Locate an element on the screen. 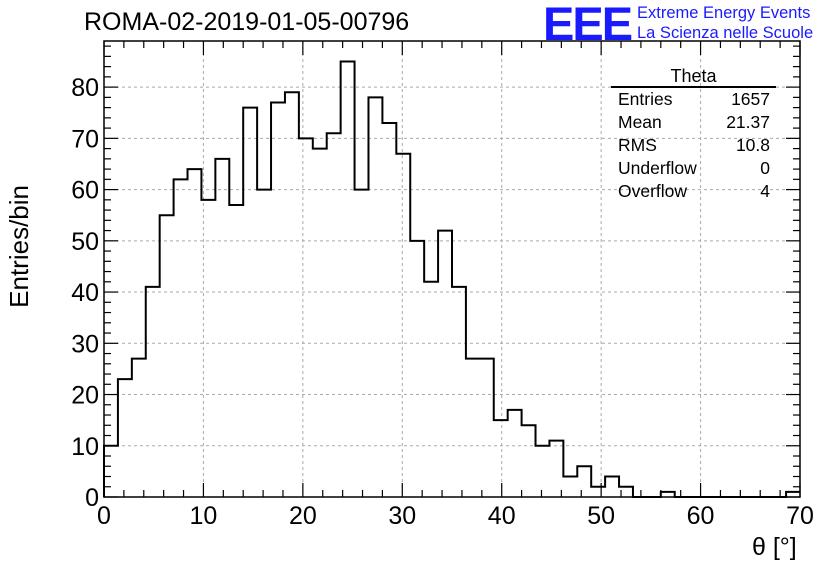  x-tick-label: 20 is located at coordinates (303, 516).